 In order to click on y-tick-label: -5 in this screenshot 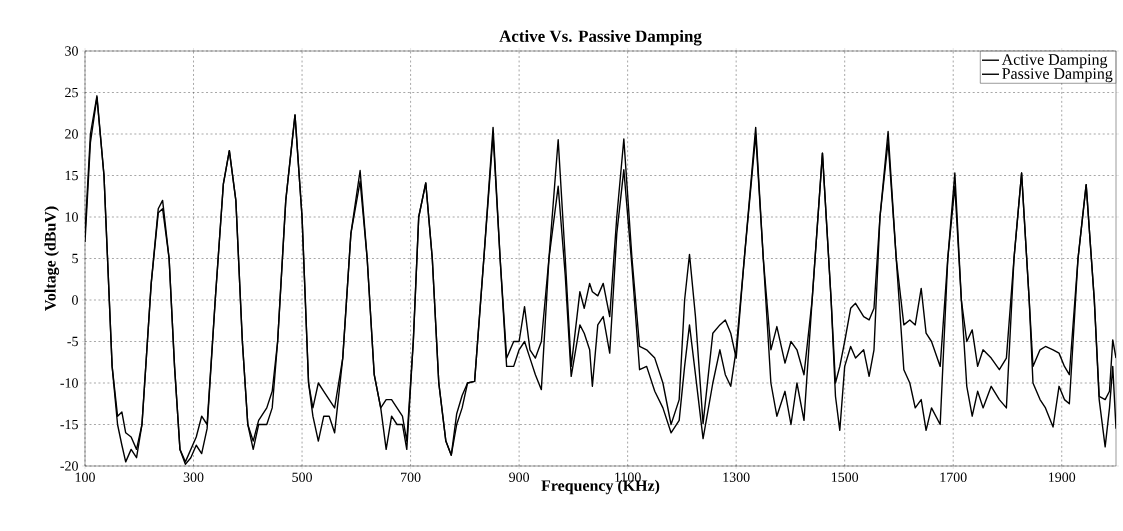, I will do `click(72, 341)`.